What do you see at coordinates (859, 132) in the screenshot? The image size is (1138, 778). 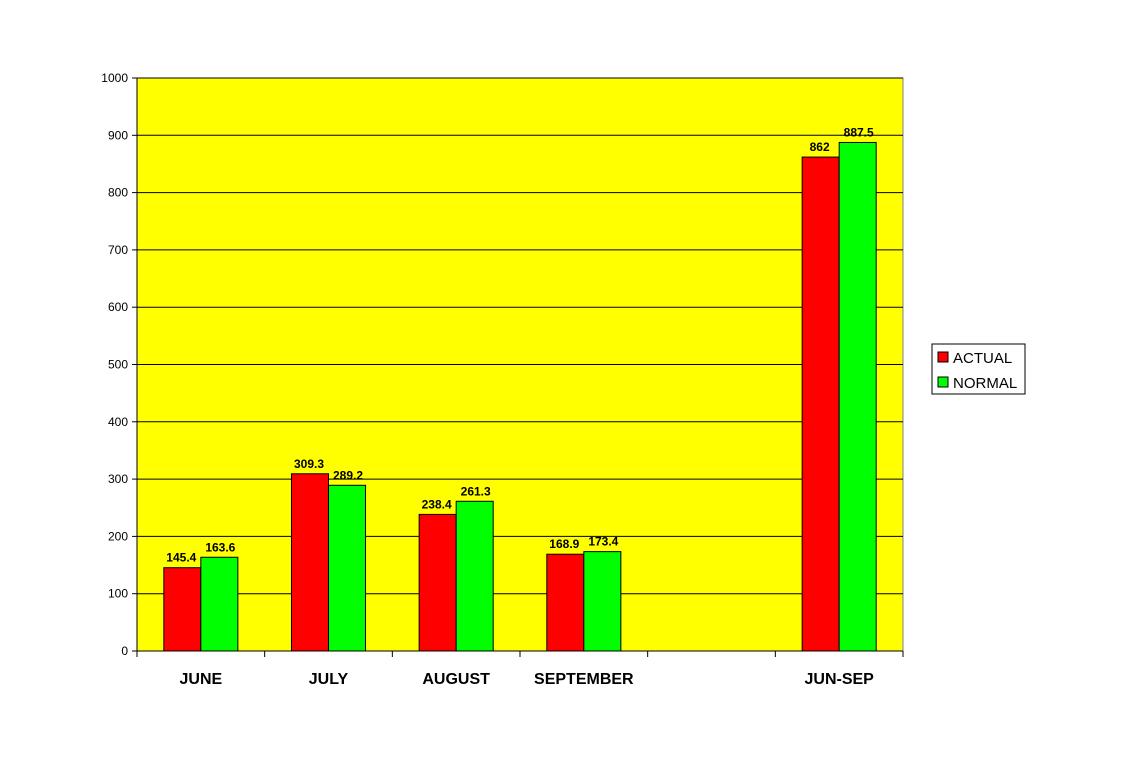 I see `data-label-normal: 887.5` at bounding box center [859, 132].